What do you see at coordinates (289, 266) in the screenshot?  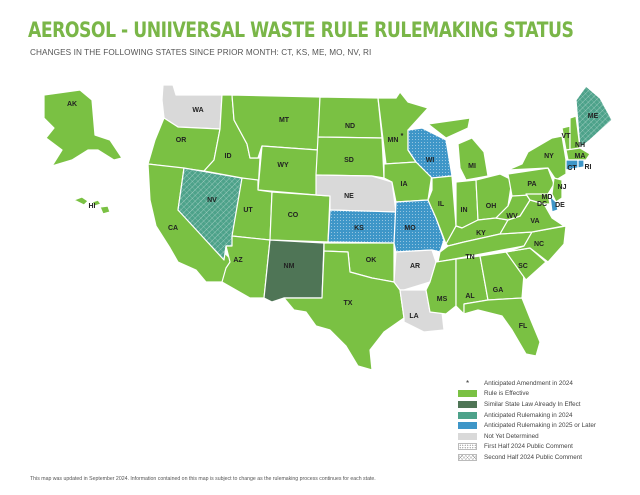 I see `label-nm: NM` at bounding box center [289, 266].